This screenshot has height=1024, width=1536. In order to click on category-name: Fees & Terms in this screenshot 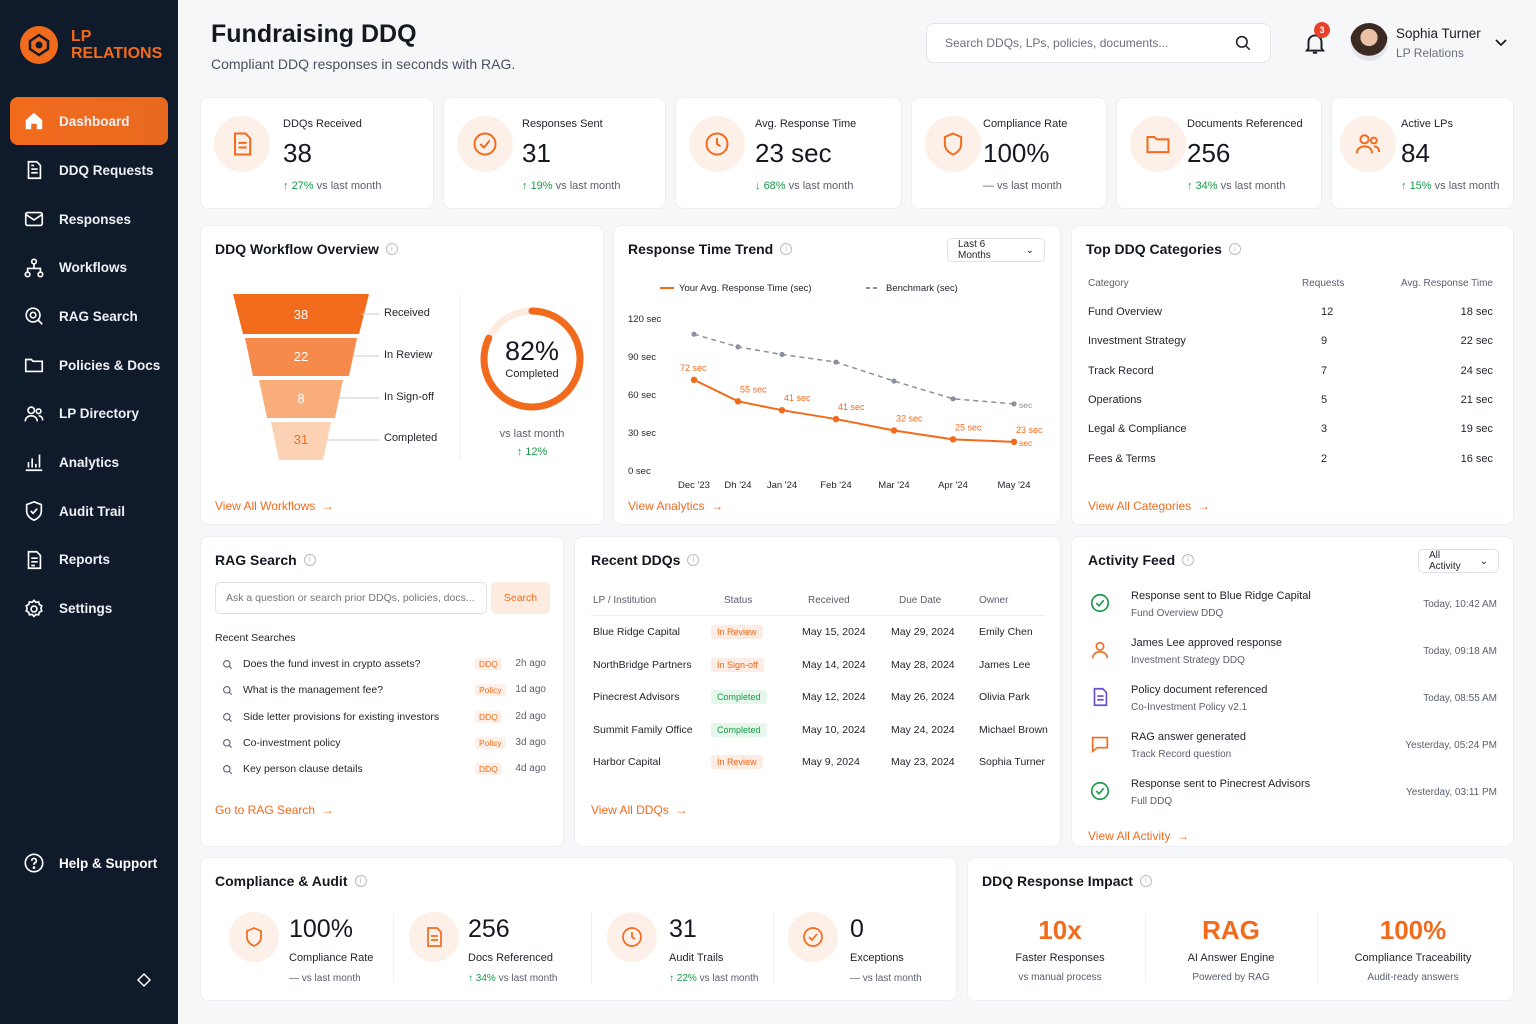, I will do `click(1122, 458)`.